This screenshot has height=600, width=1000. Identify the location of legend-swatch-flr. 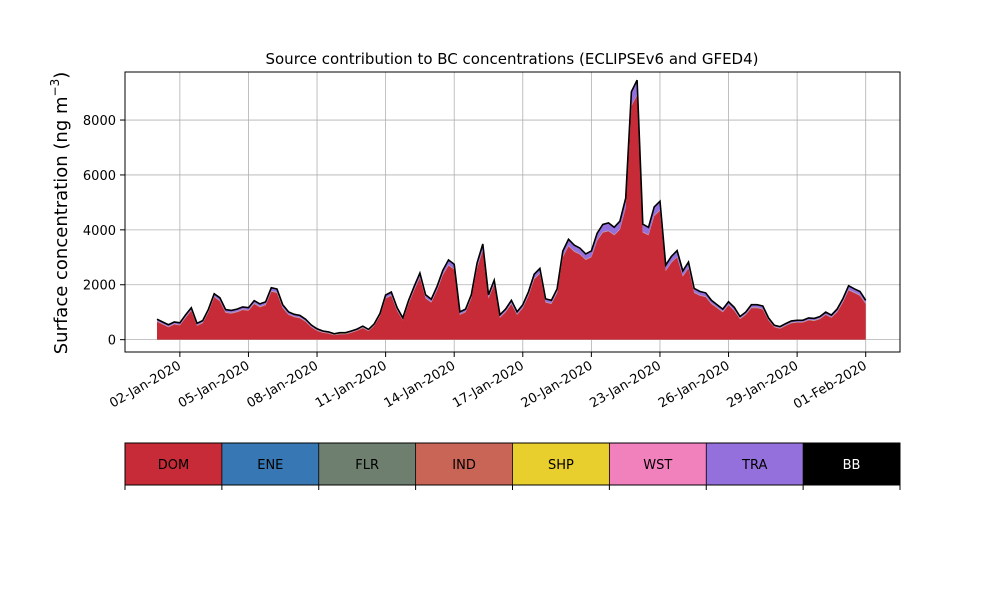
(367, 464).